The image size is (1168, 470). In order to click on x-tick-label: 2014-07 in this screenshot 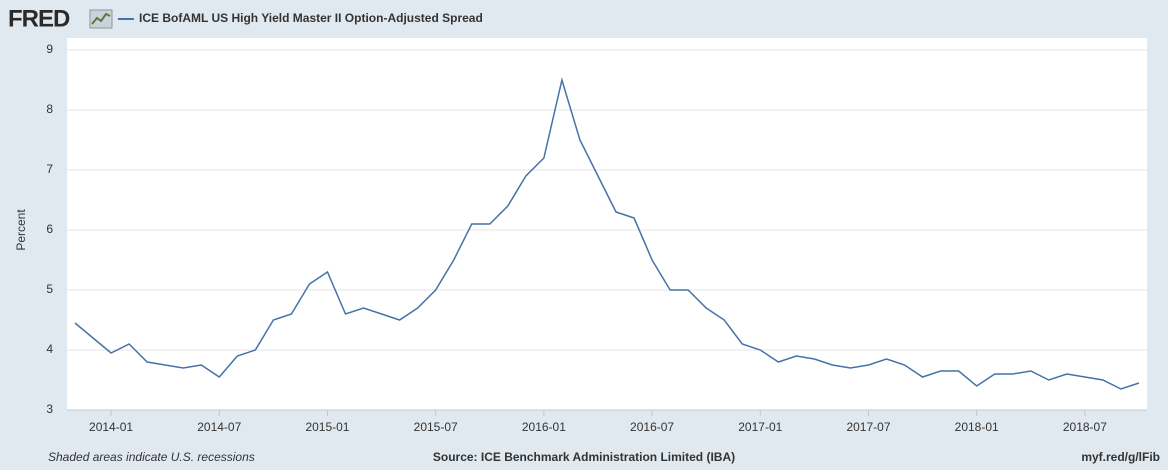, I will do `click(219, 427)`.